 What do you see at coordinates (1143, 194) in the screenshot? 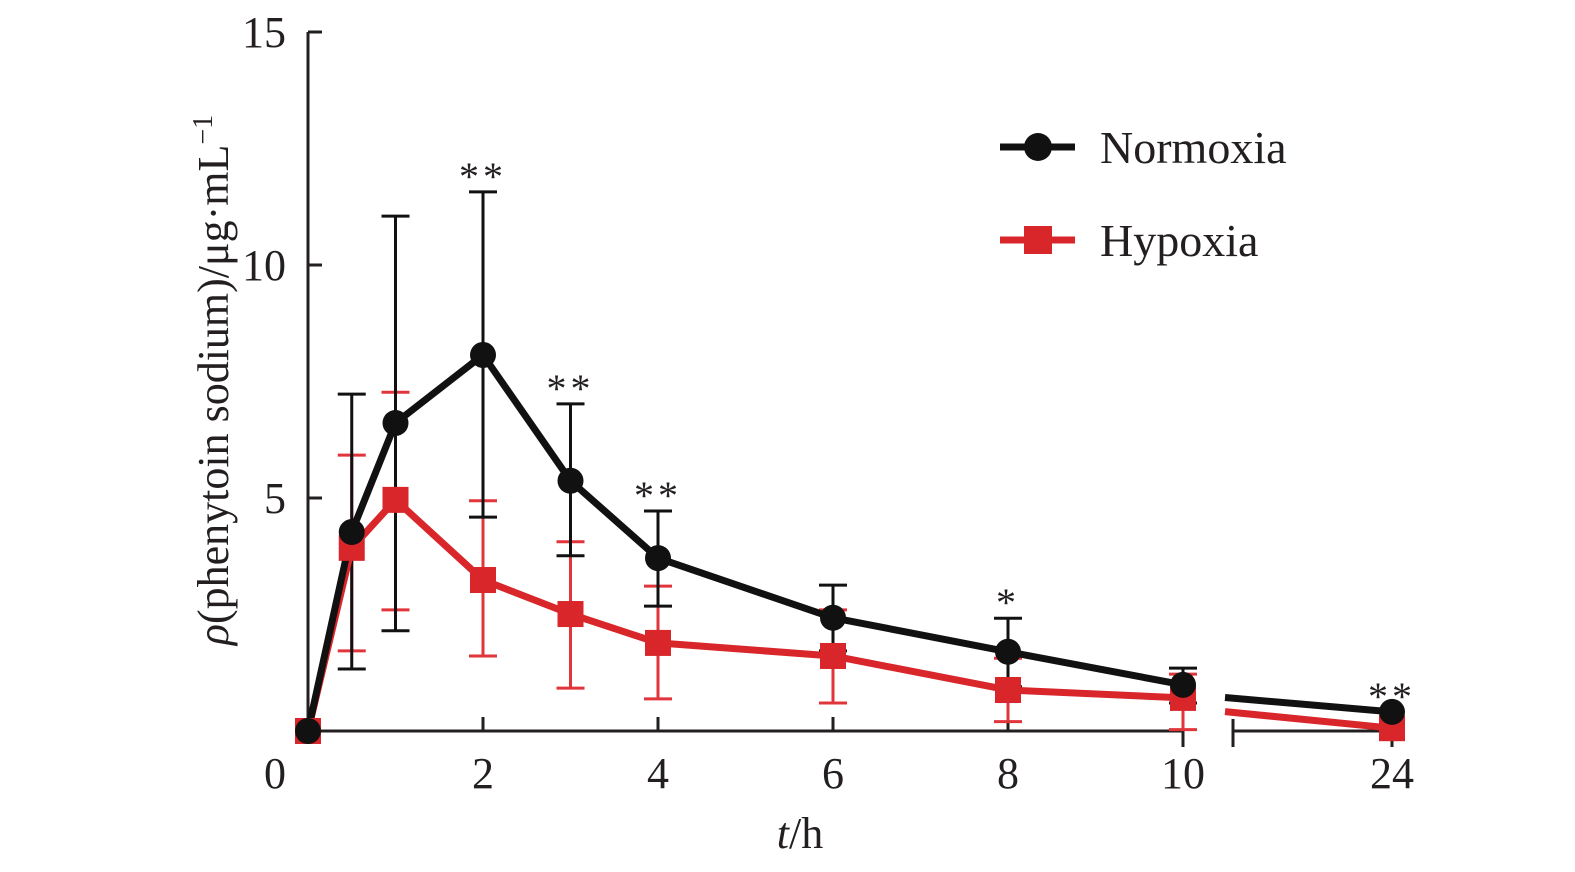
I see `legend: Normoxia Hypoxia` at bounding box center [1143, 194].